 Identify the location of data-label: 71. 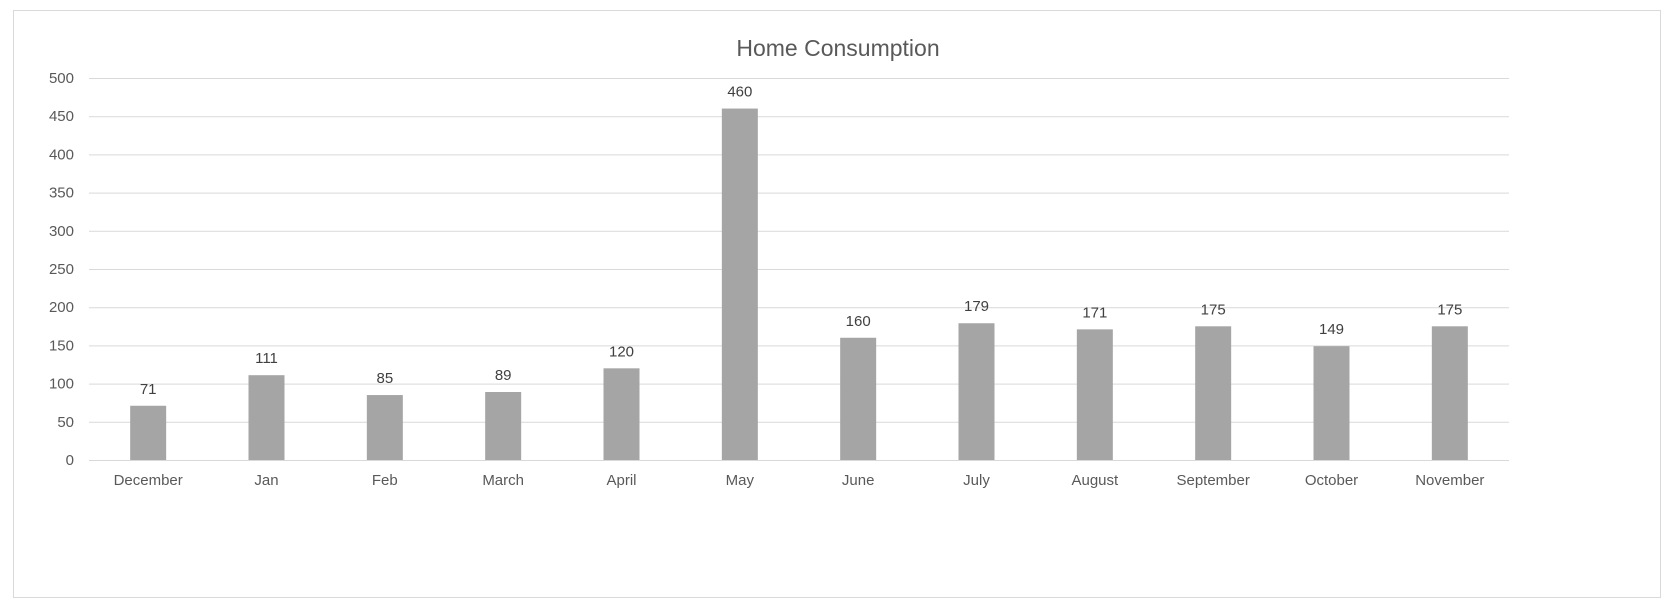
(148, 389).